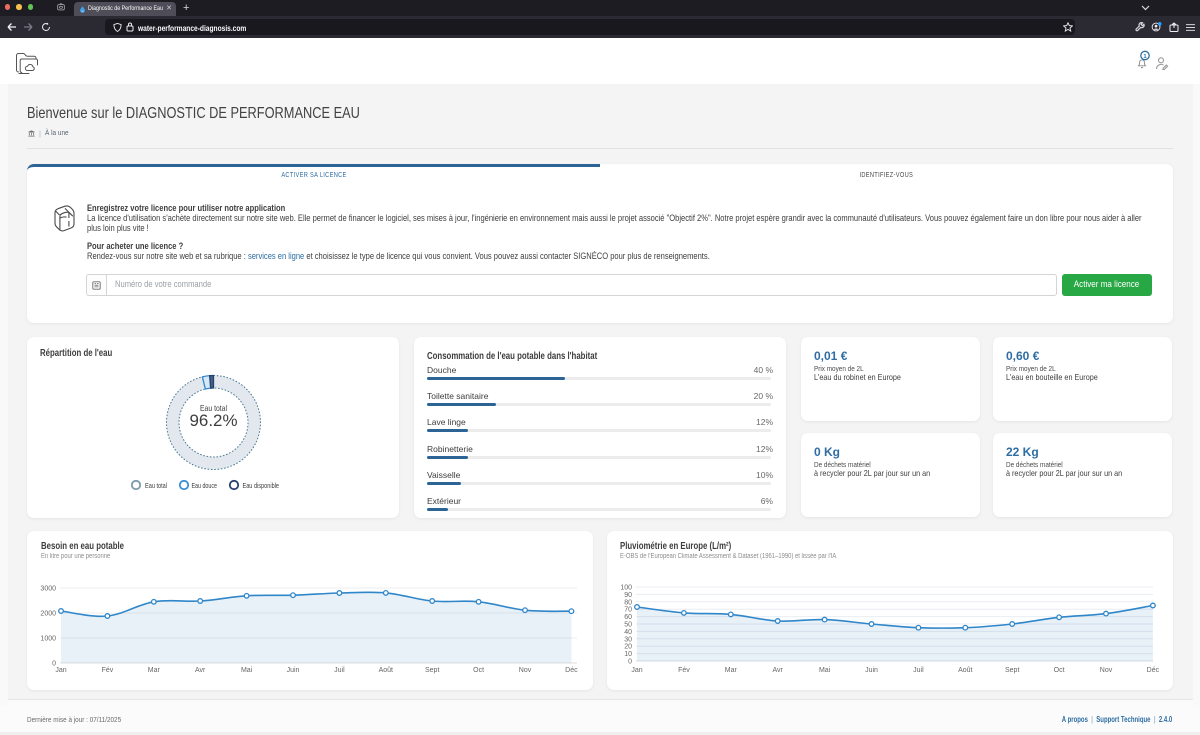  I want to click on svg-text: 30, so click(628, 639).